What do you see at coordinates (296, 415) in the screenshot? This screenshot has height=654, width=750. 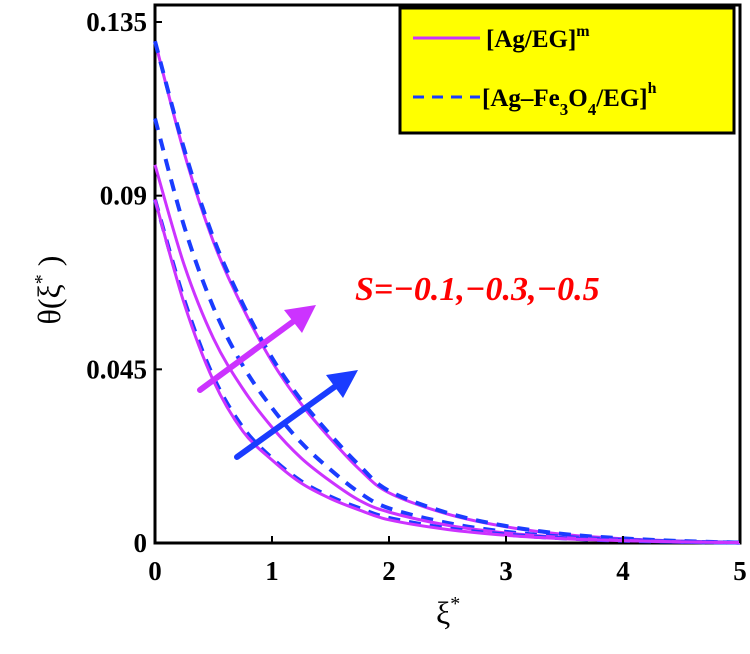 I see `blue-arrow` at bounding box center [296, 415].